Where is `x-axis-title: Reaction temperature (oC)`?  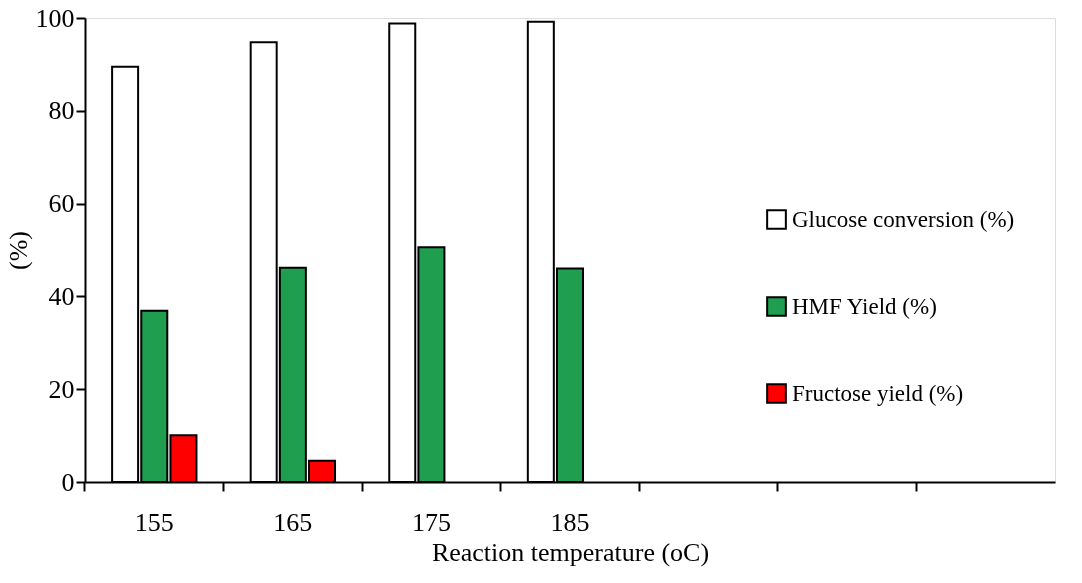 x-axis-title: Reaction temperature (oC) is located at coordinates (570, 552).